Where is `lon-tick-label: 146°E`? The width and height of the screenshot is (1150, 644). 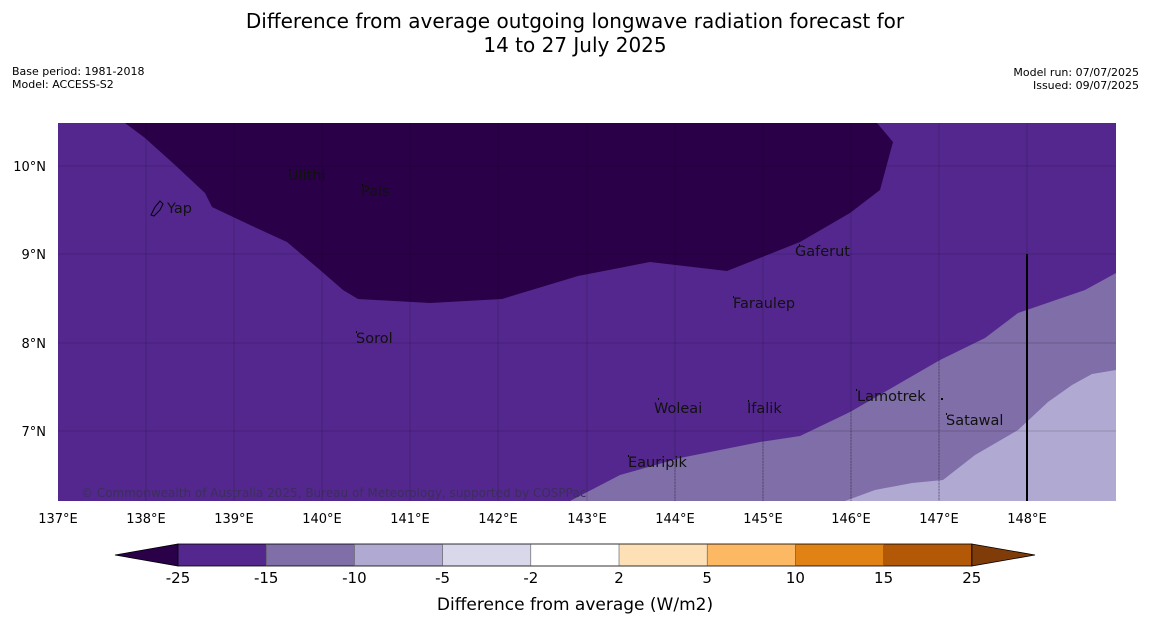
lon-tick-label: 146°E is located at coordinates (851, 519).